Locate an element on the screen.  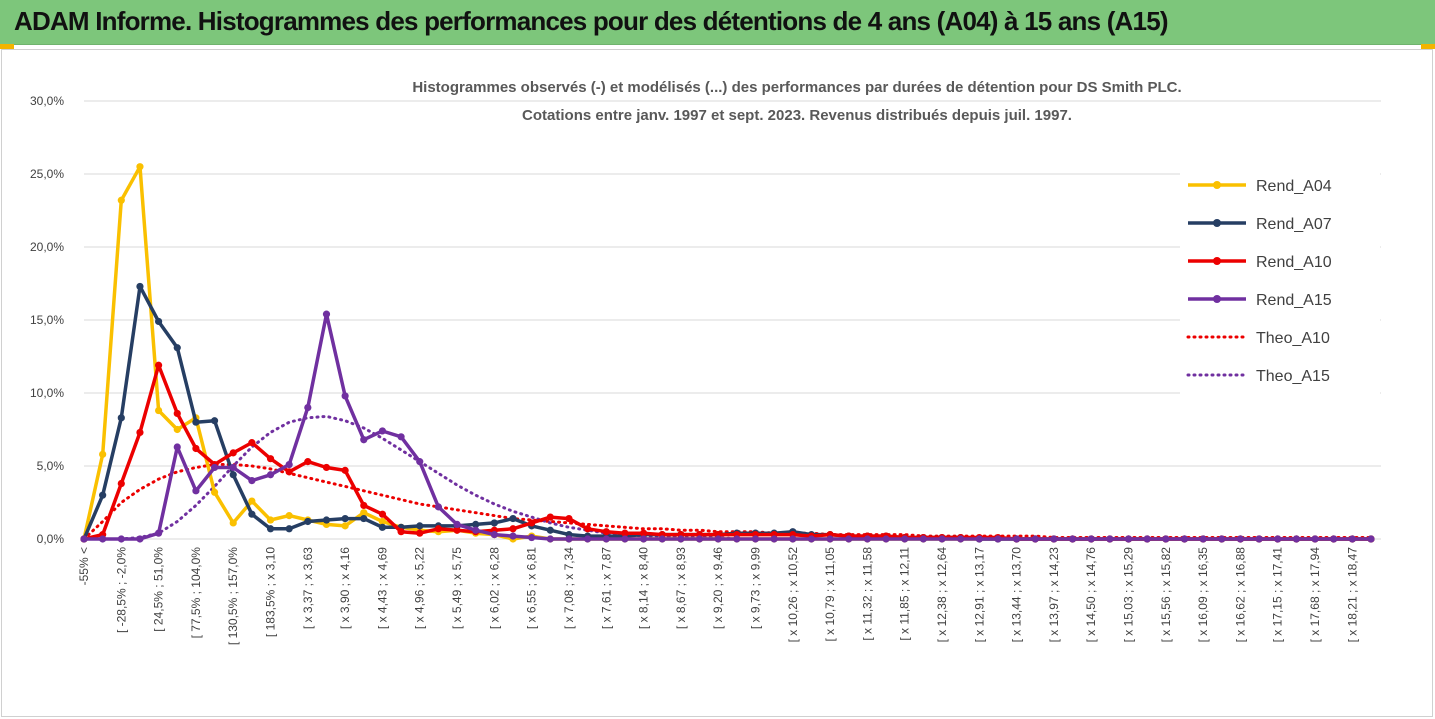
x-tick-label: [ x 12,38 ; x 12,64 is located at coordinates (942, 595).